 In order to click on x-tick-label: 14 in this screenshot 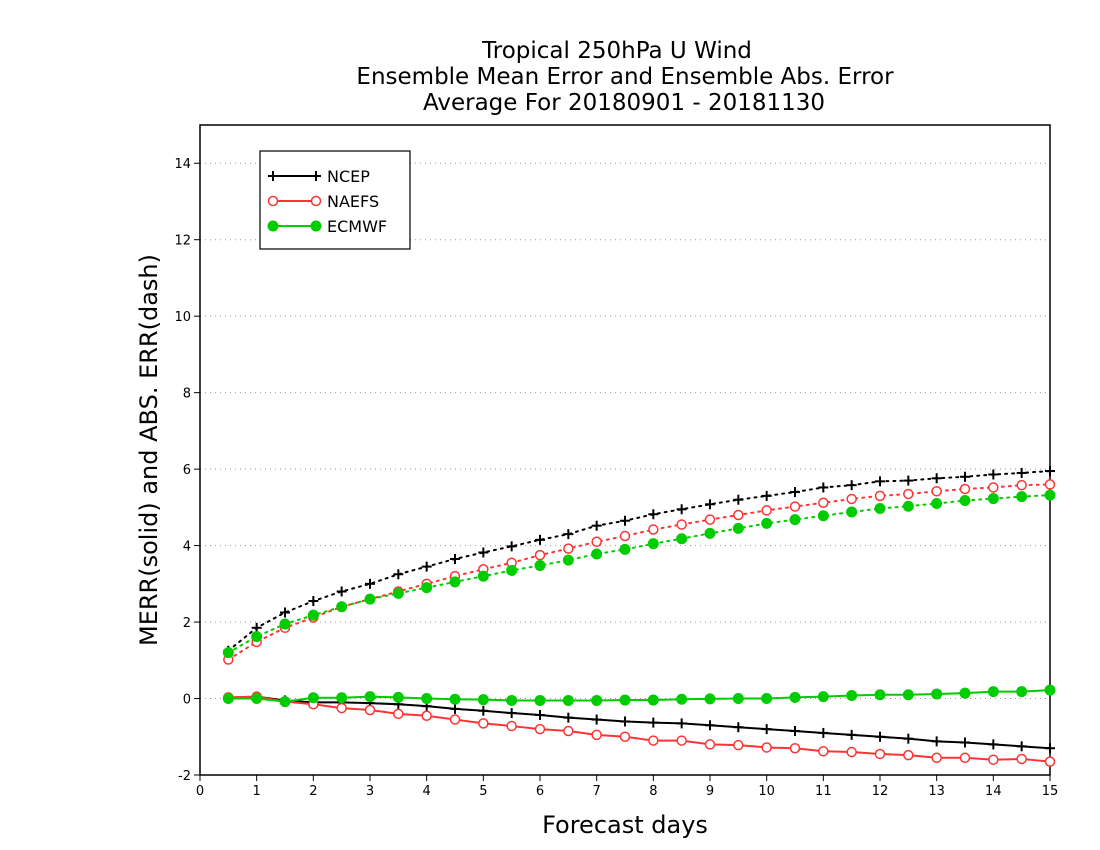, I will do `click(993, 791)`.